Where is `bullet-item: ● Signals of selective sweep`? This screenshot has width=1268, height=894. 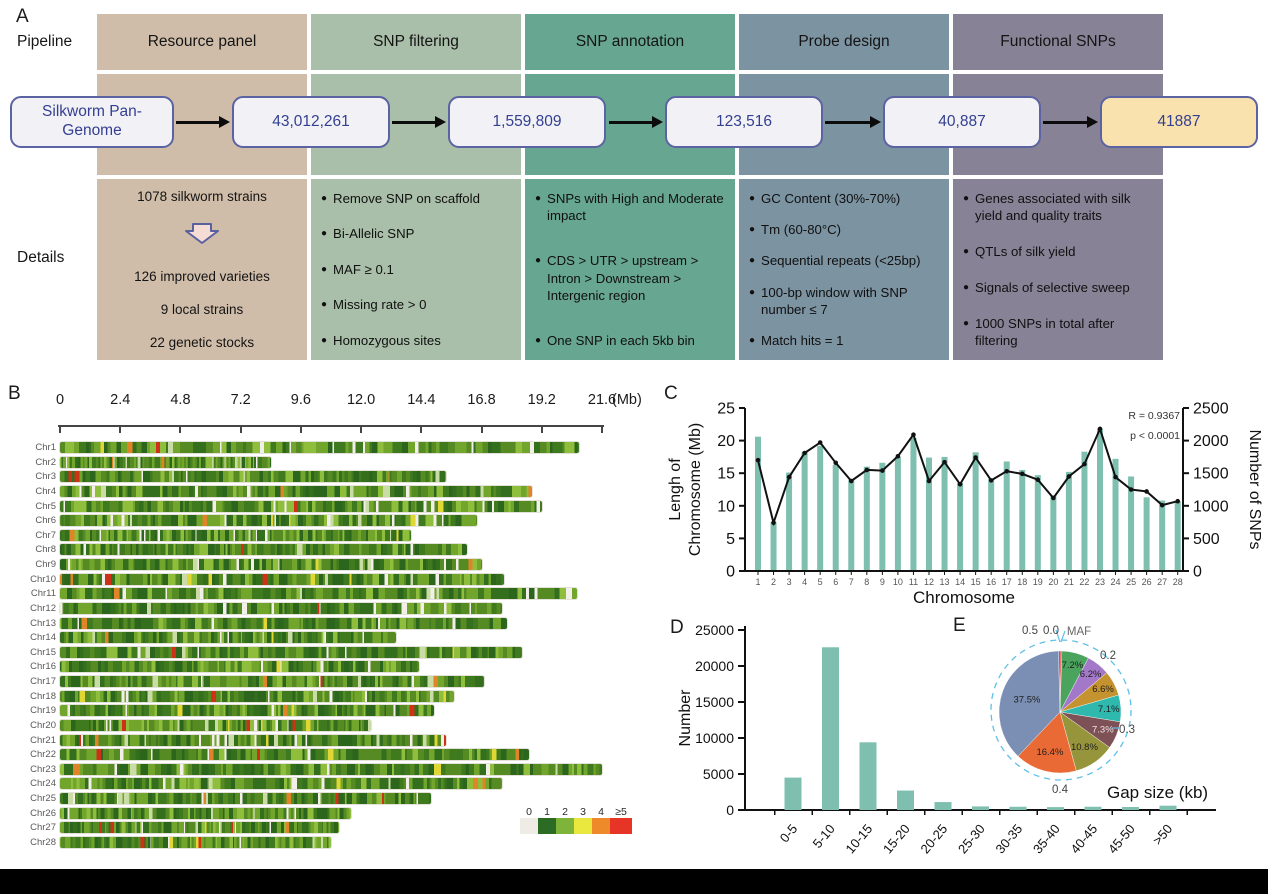 bullet-item: ● Signals of selective sweep is located at coordinates (1058, 287).